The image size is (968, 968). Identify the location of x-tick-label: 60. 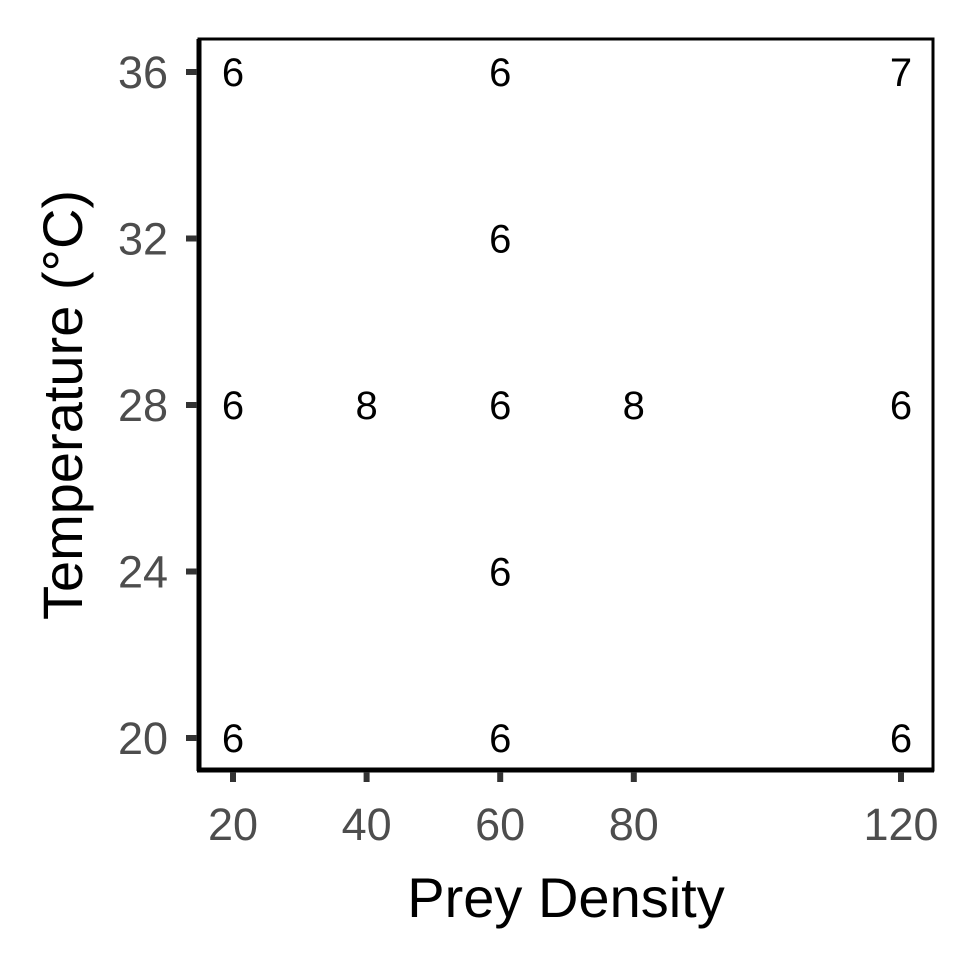
(500, 824).